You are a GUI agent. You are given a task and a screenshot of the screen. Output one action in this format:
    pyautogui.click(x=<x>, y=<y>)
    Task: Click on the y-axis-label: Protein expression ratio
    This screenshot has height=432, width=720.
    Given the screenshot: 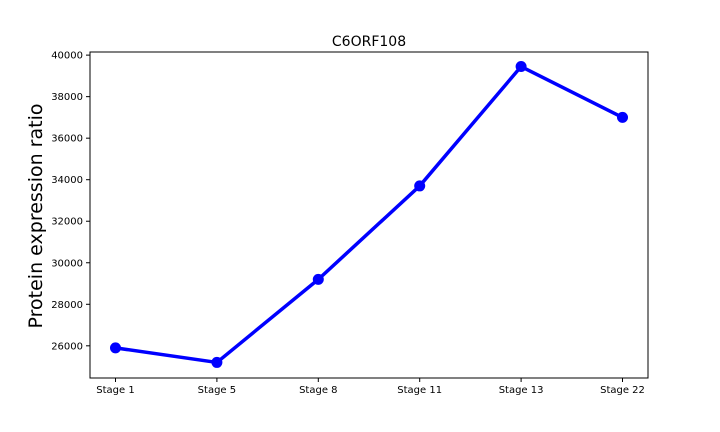 What is the action you would take?
    pyautogui.click(x=36, y=216)
    